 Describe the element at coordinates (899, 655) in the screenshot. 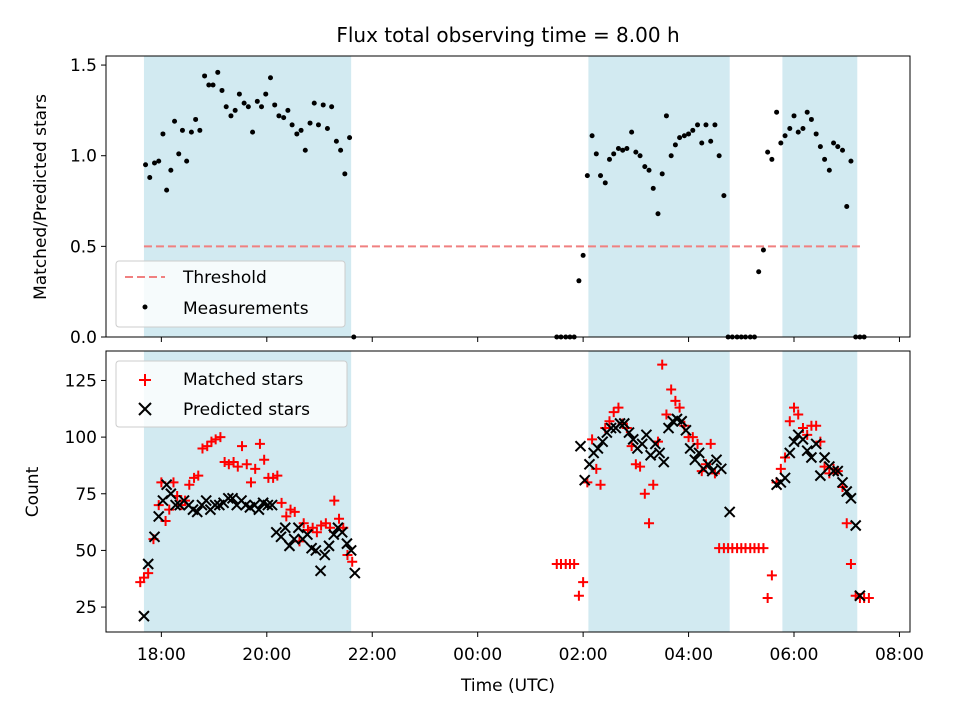

I see `count-x-tick-label: 08:00` at that location.